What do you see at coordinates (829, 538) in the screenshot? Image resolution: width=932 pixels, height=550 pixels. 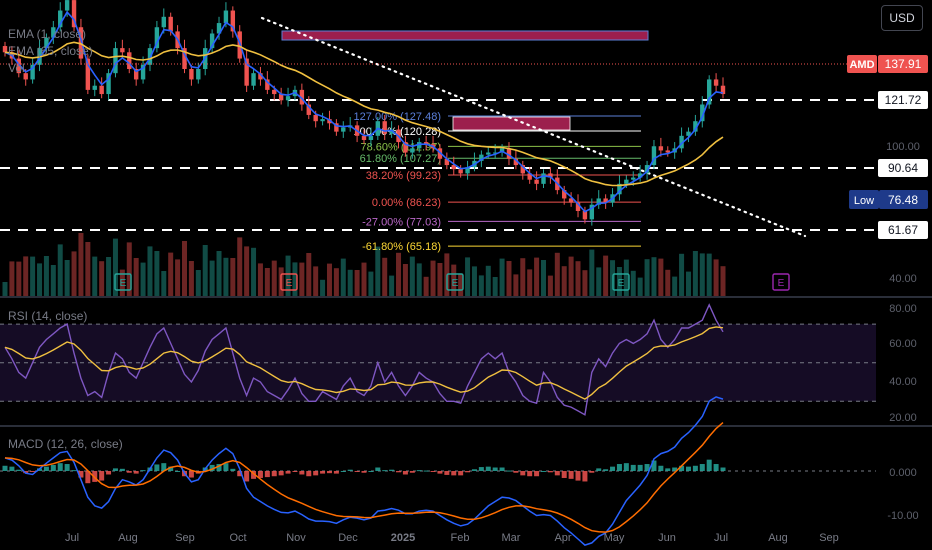 I see `time-axis-label: Sep` at bounding box center [829, 538].